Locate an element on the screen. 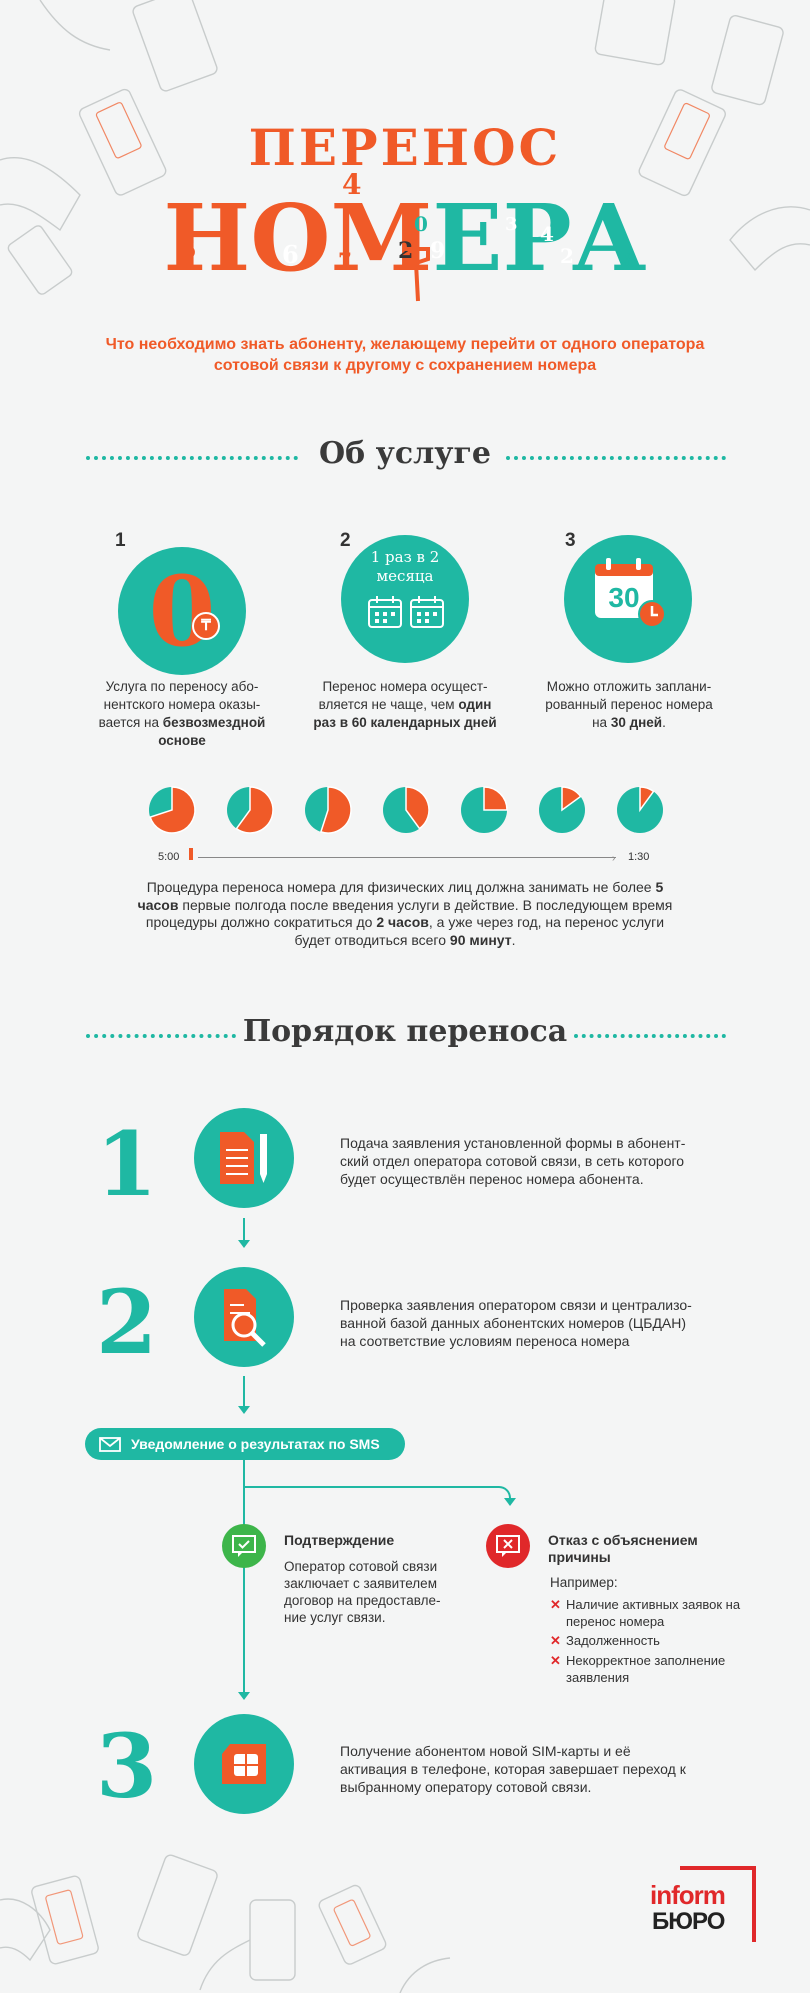  pie-timeline-svg is located at coordinates (406, 810).